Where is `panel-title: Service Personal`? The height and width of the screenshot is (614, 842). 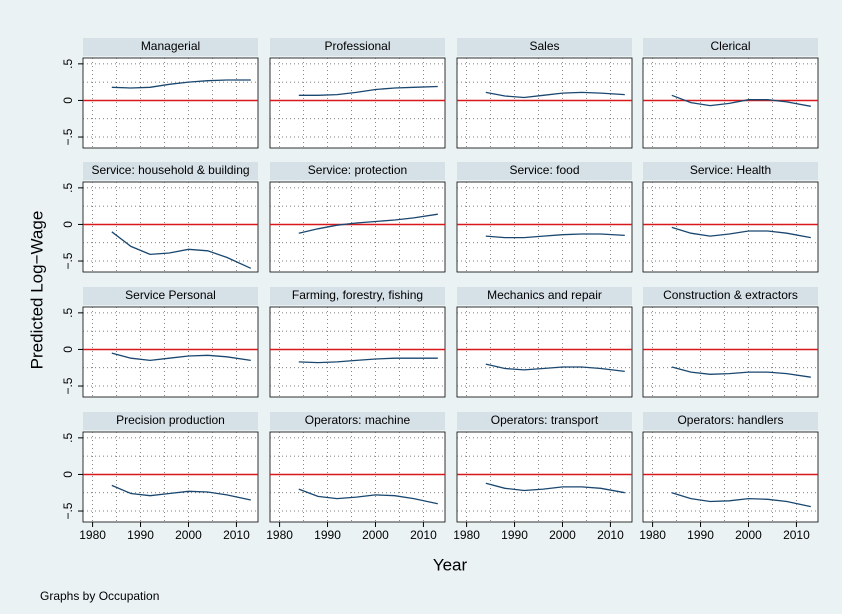 panel-title: Service Personal is located at coordinates (170, 295).